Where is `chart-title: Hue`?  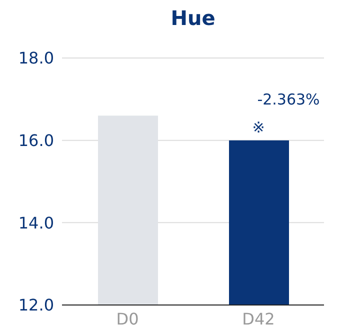 chart-title: Hue is located at coordinates (193, 18).